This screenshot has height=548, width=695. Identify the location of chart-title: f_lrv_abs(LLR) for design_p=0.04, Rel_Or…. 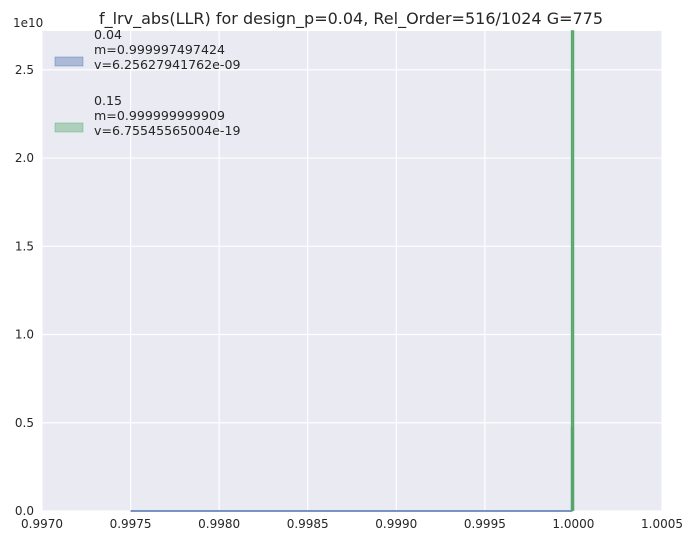
(351, 19).